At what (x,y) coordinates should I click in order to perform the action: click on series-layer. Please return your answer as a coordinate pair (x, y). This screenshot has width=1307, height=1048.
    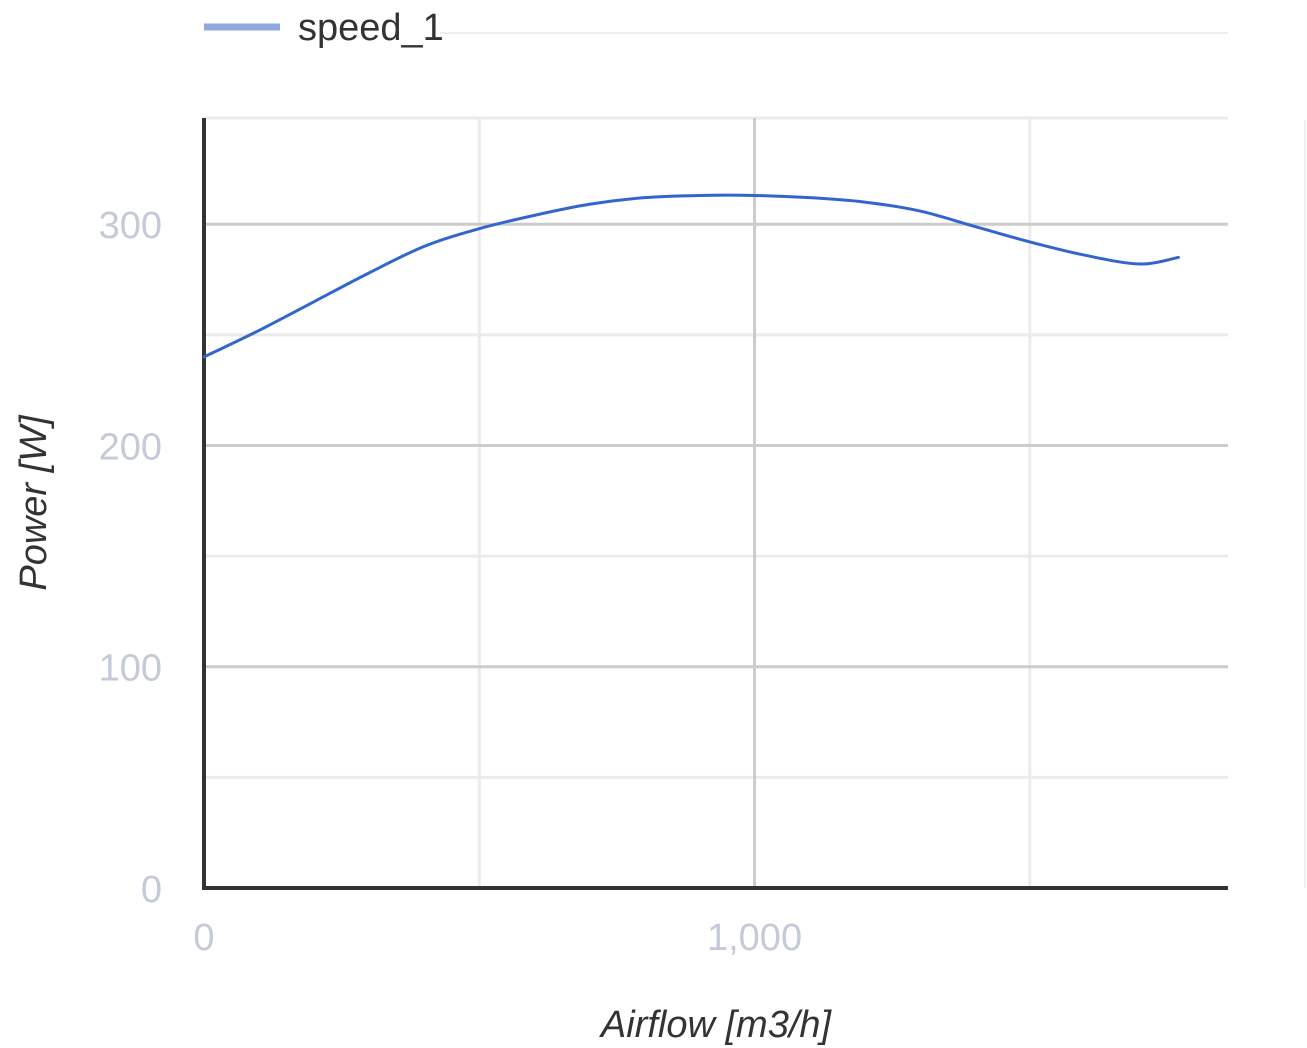
    Looking at the image, I should click on (691, 276).